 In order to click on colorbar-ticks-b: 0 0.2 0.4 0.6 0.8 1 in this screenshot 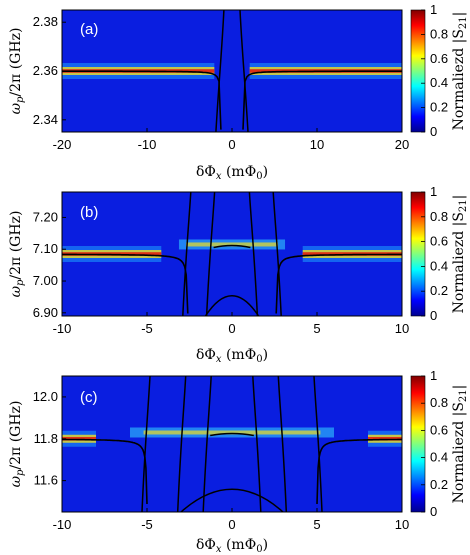, I will do `click(434, 253)`.